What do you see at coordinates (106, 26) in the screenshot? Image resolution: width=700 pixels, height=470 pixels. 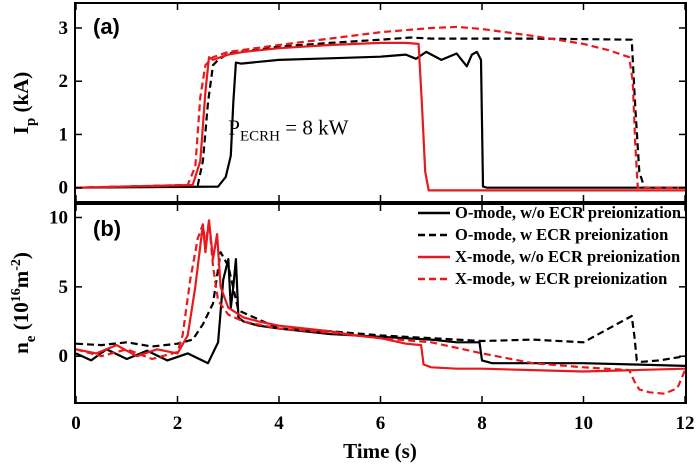 I see `panel-a-label: (a)` at bounding box center [106, 26].